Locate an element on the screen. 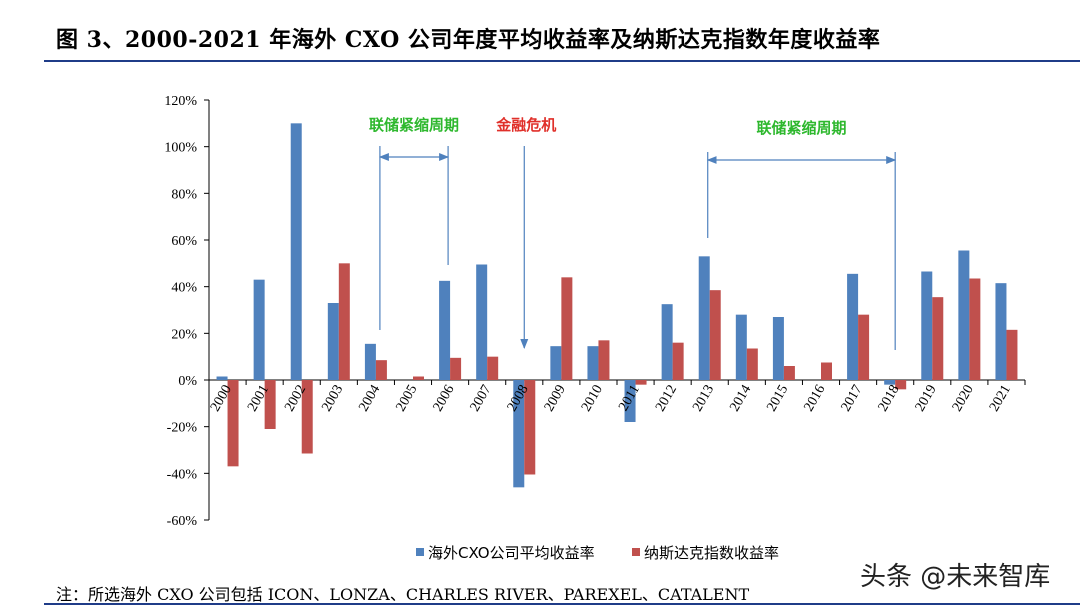  bar-nasdaq-2004 is located at coordinates (381, 370).